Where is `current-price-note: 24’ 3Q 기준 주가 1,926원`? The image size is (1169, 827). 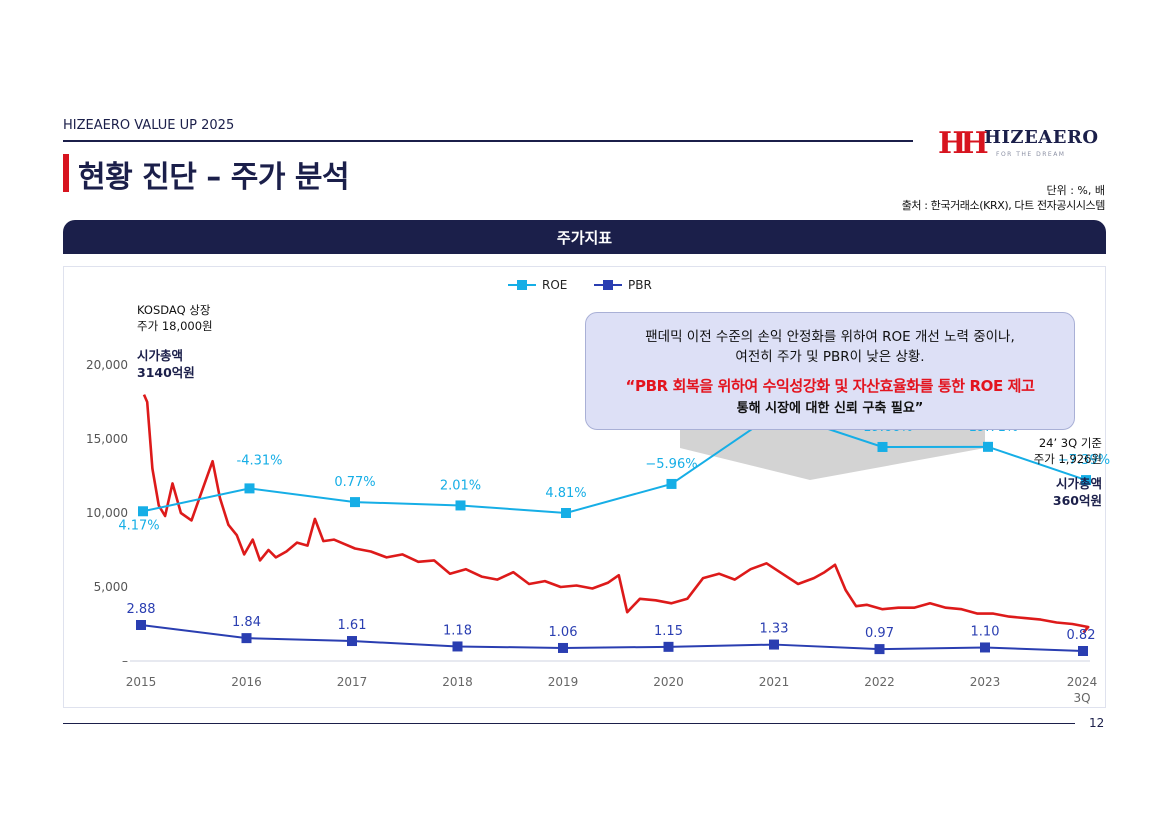 current-price-note: 24’ 3Q 기준 주가 1,926원 is located at coordinates (1068, 451).